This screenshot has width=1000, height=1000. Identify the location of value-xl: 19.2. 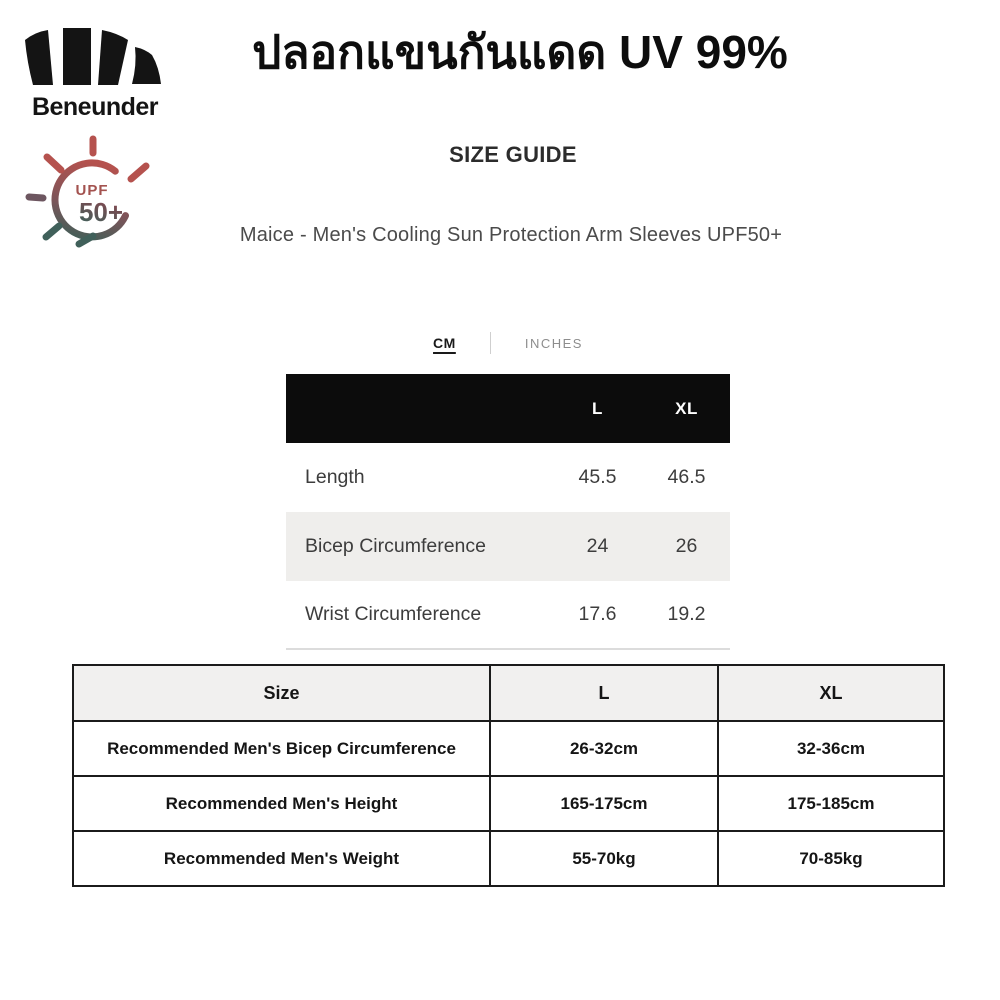
(686, 614).